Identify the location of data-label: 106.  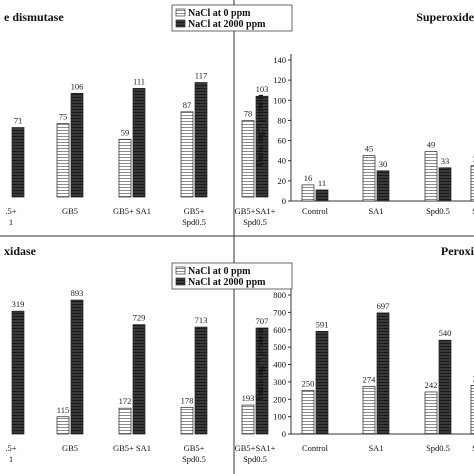
(77, 86).